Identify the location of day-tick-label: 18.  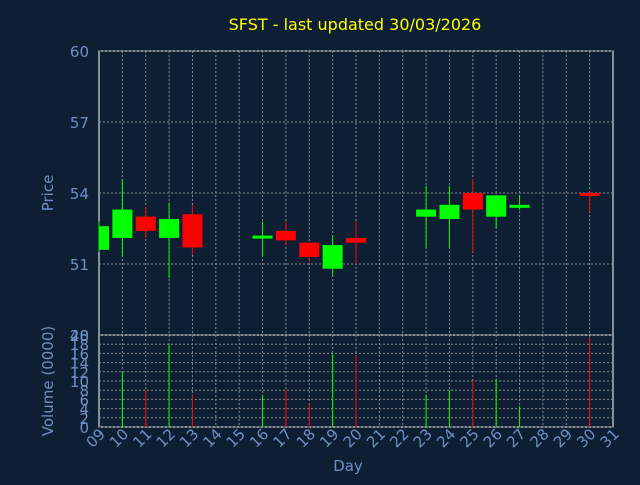
(306, 438).